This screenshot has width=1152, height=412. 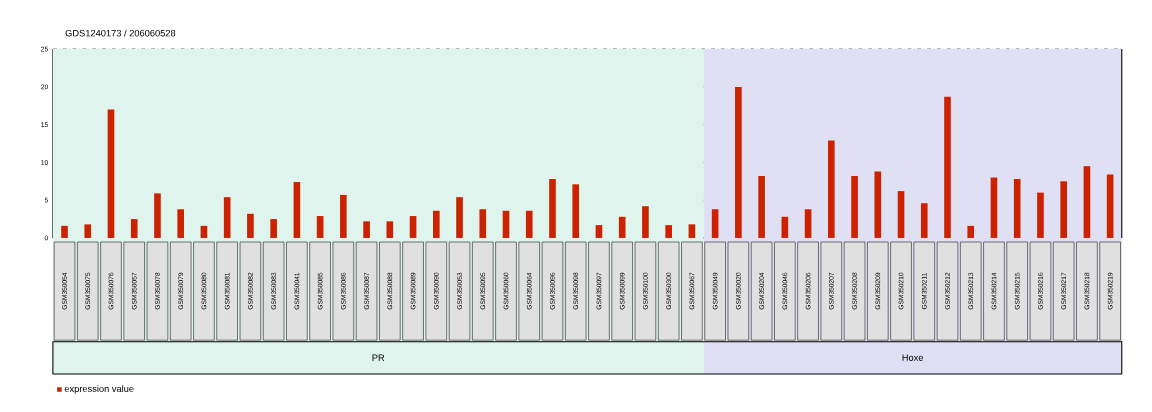 I want to click on band-label: PR, so click(x=378, y=358).